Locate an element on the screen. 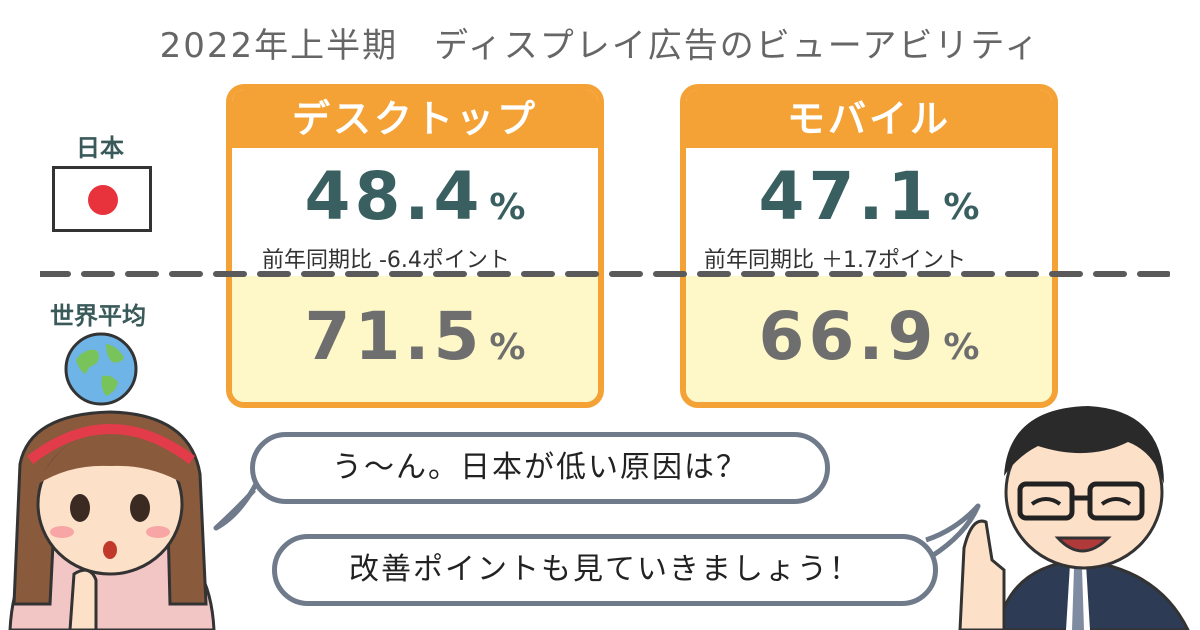  desktop-japan-value: 48.4% is located at coordinates (415, 196).